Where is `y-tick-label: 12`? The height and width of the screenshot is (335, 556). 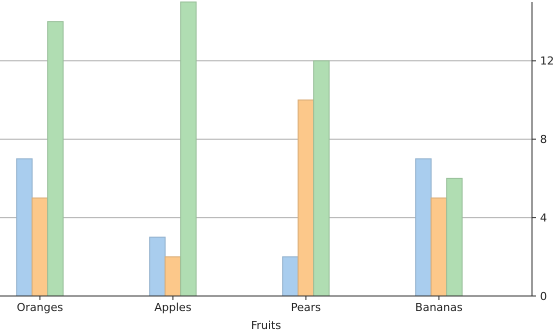 y-tick-label: 12 is located at coordinates (547, 61).